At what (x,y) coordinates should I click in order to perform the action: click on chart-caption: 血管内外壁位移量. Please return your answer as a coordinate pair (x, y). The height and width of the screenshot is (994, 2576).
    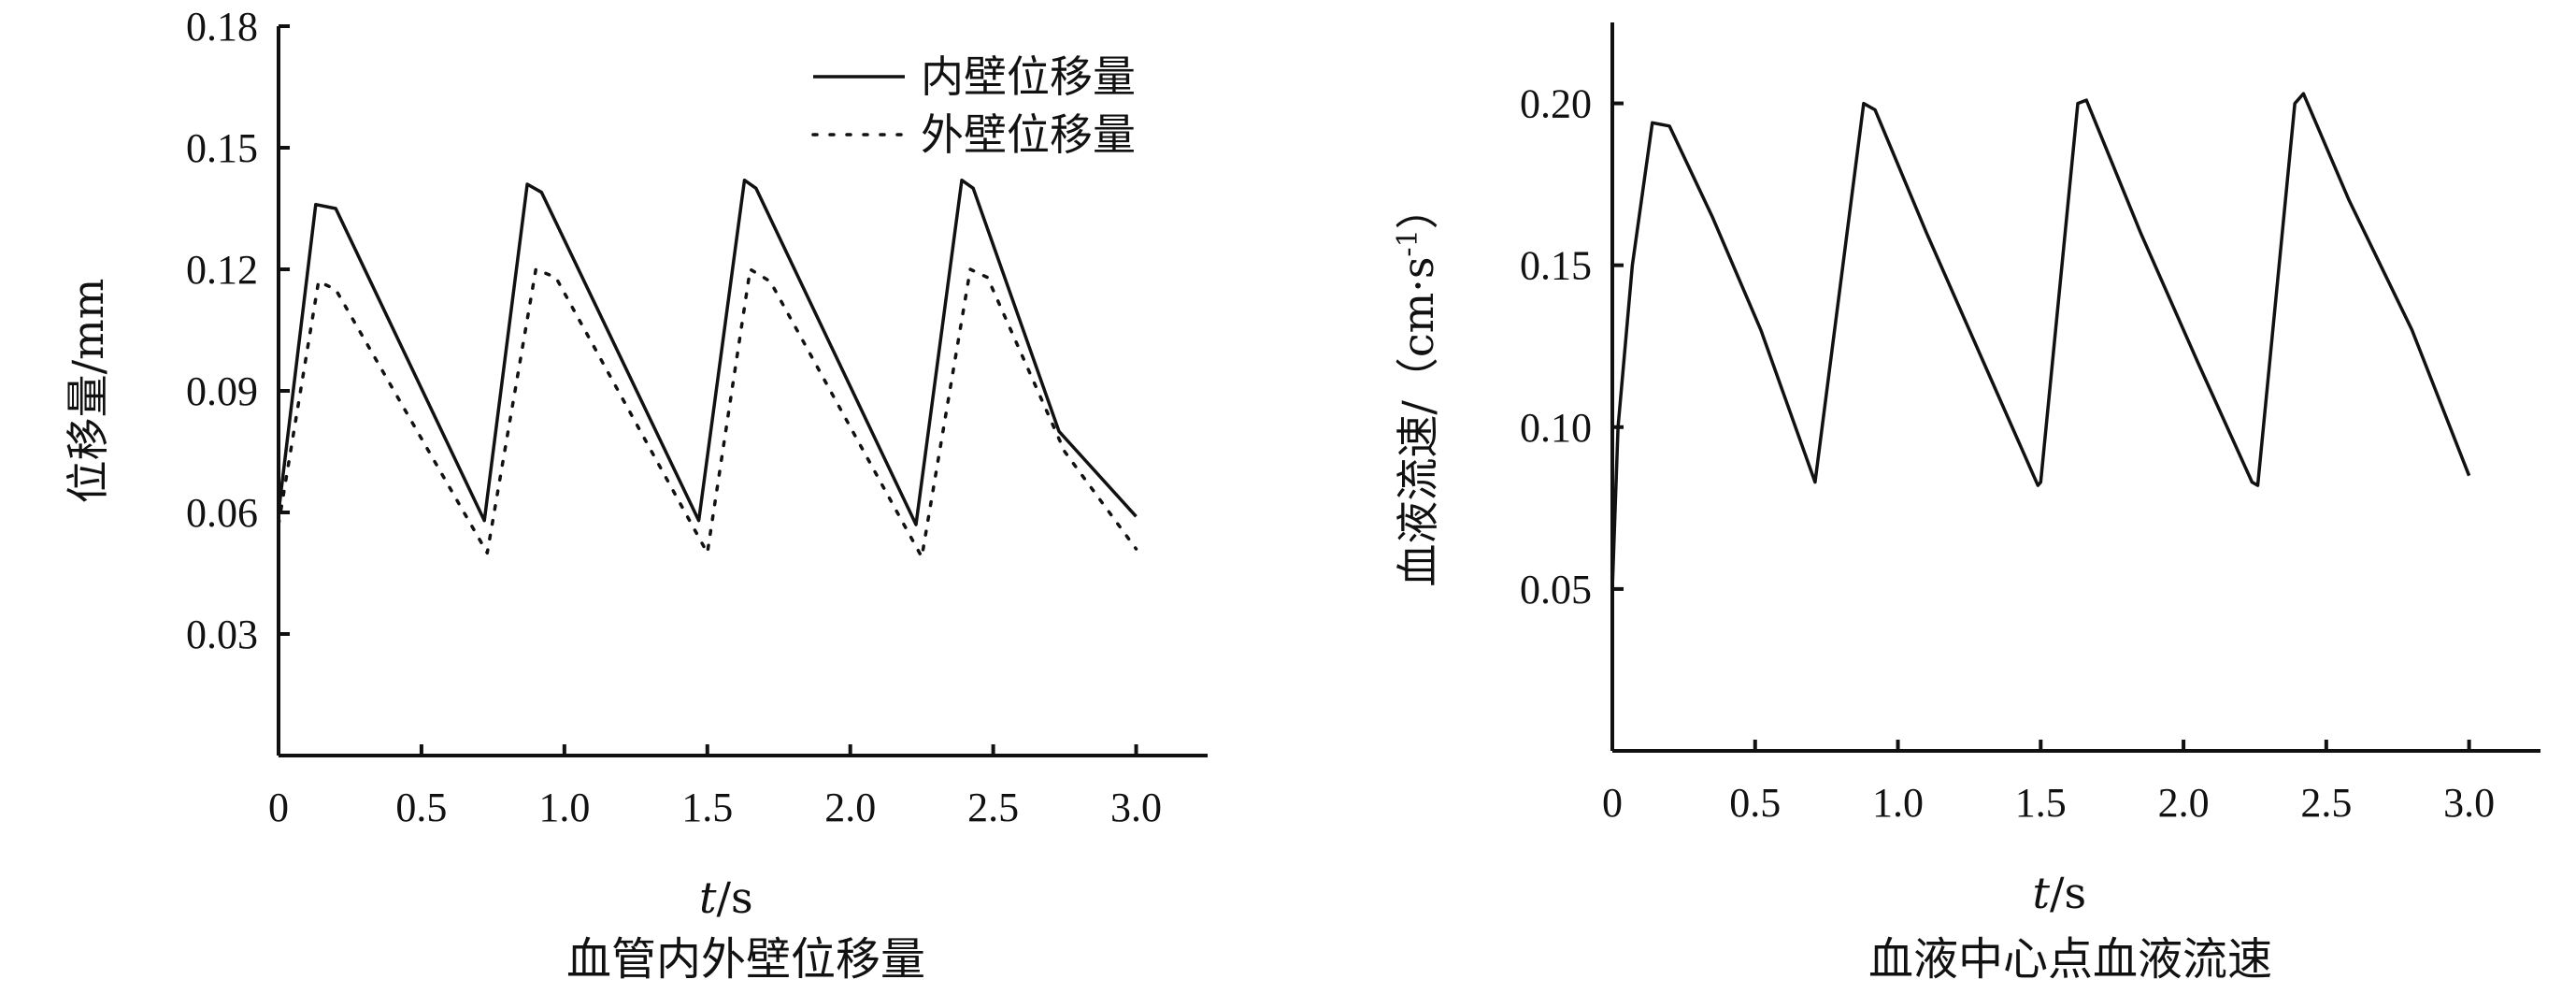
    Looking at the image, I should click on (745, 959).